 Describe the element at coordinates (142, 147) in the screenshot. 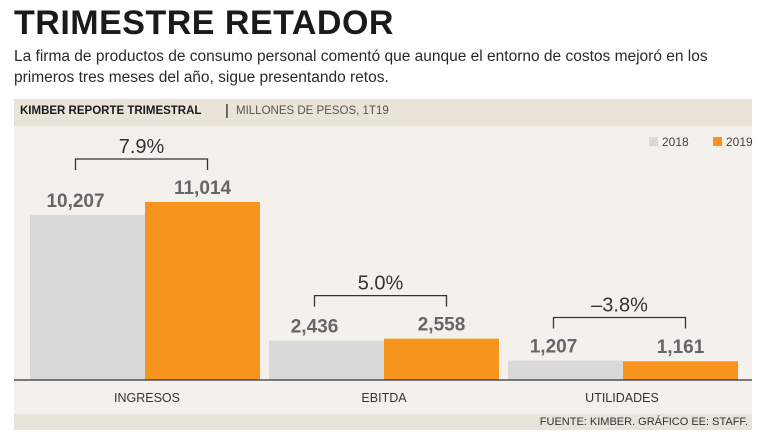

I see `change-label-ingresos: 7.9%` at that location.